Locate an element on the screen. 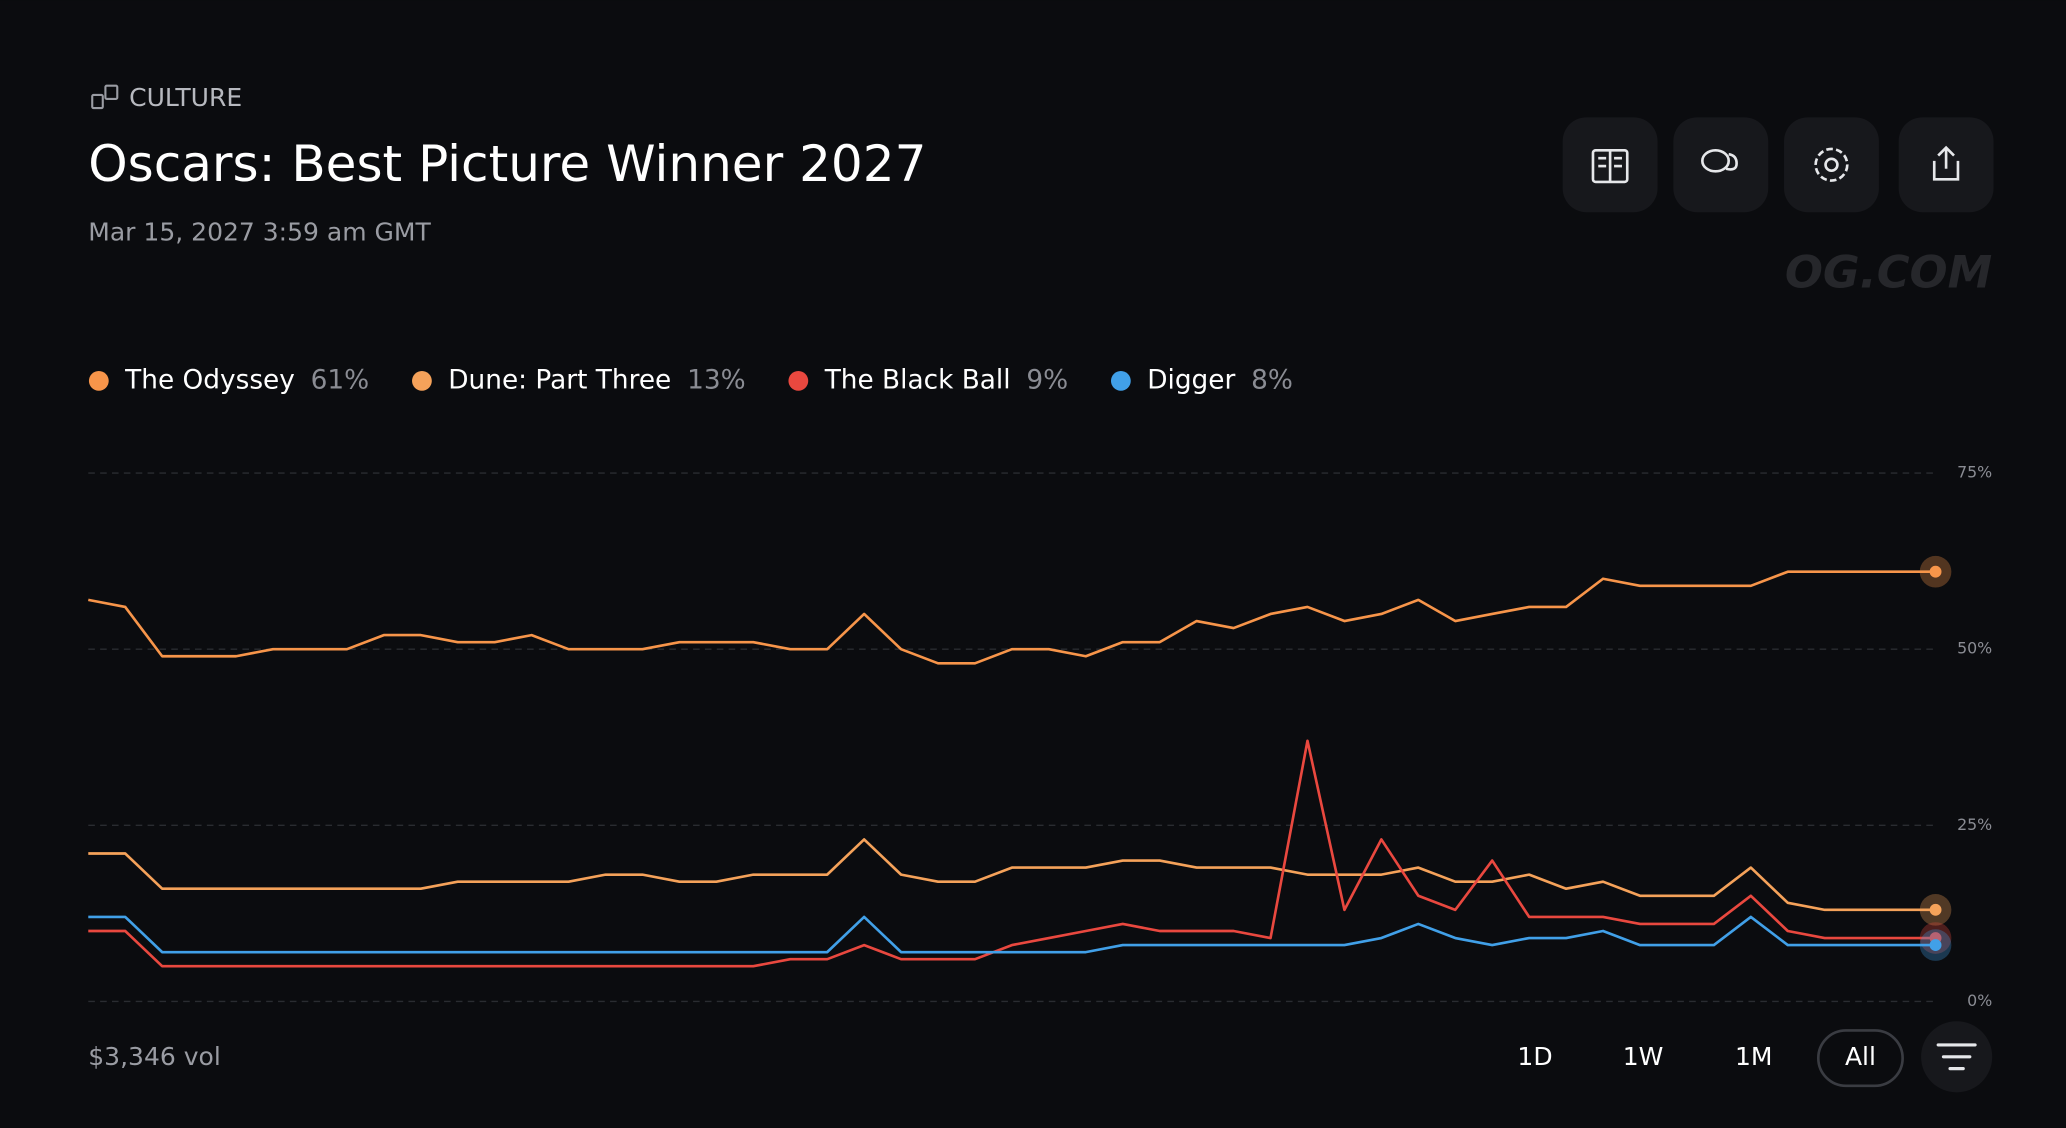  legend-value: 9% is located at coordinates (1047, 380).